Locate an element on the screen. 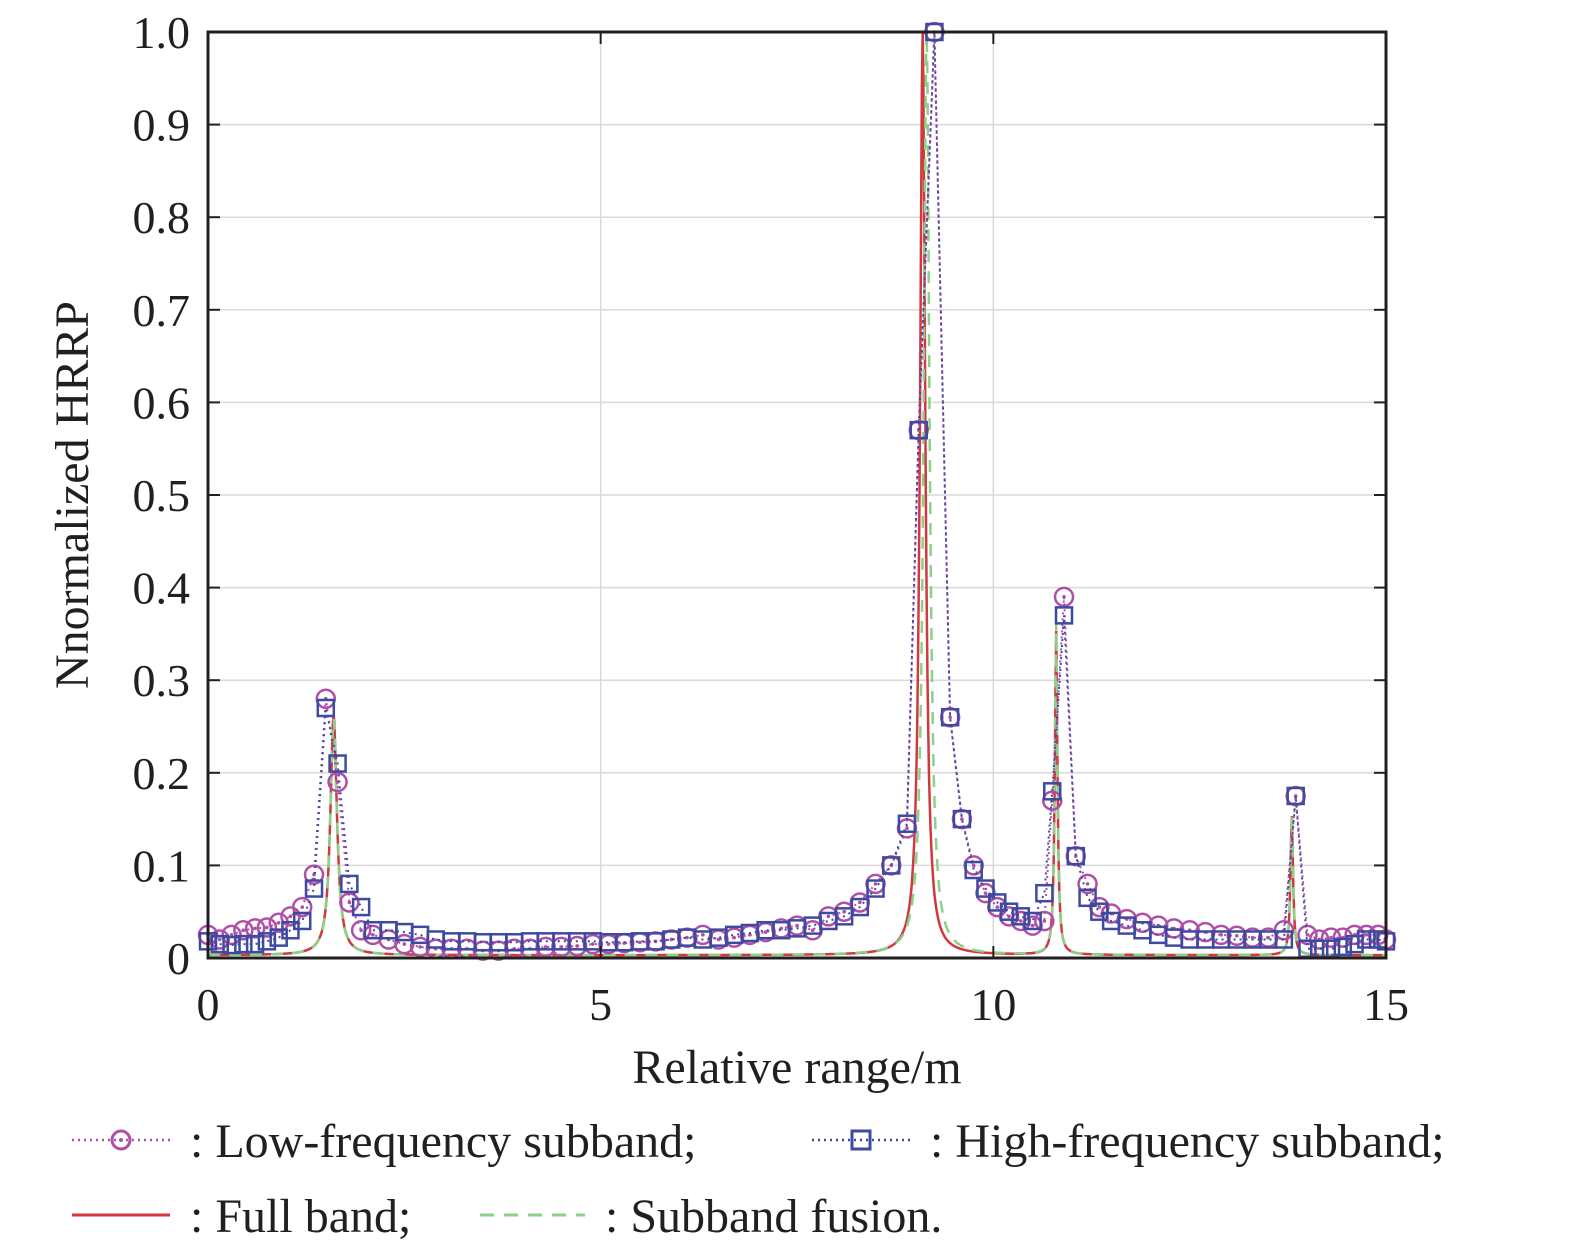  legend-swatch-low-frequency-marker is located at coordinates (121, 1140).